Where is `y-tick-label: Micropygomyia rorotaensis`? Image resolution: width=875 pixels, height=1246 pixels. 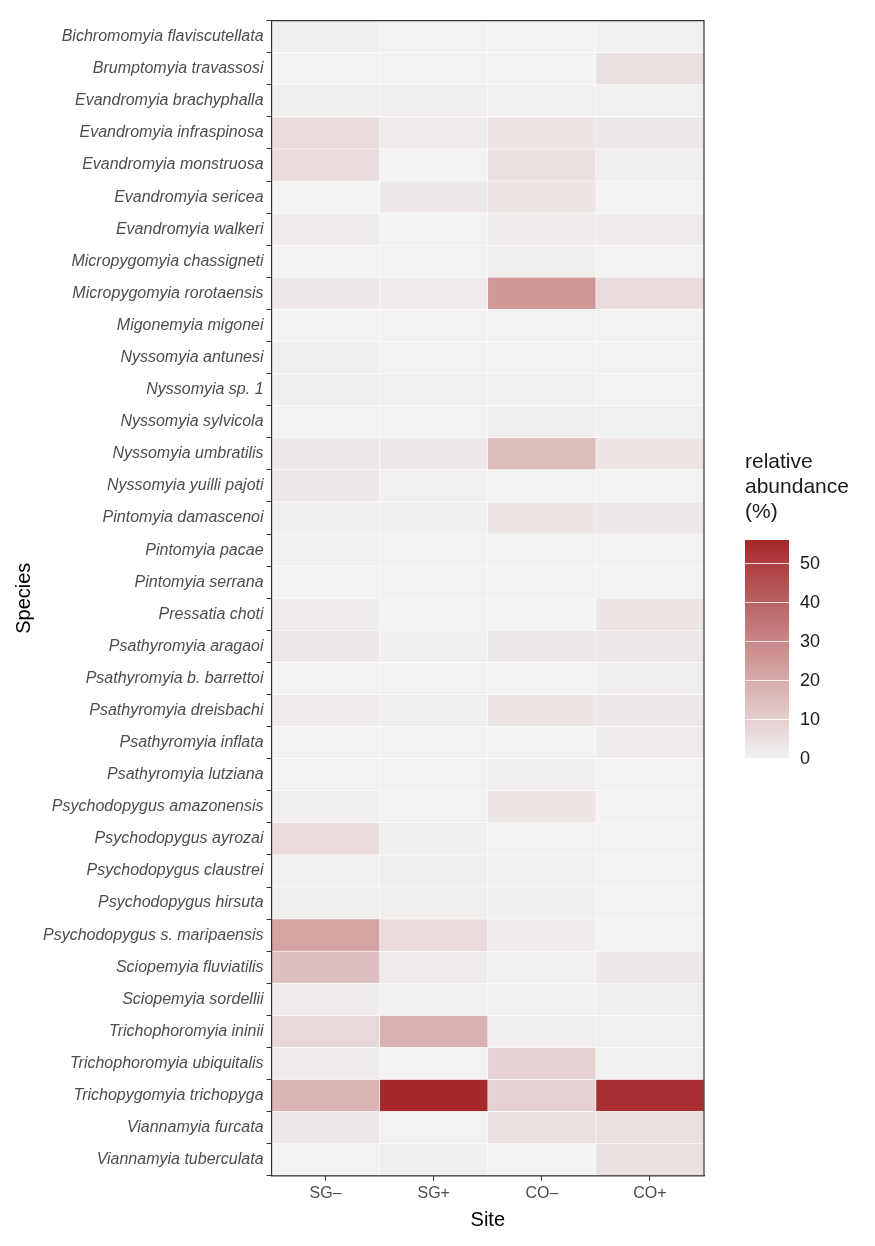
y-tick-label: Micropygomyia rorotaensis is located at coordinates (168, 292).